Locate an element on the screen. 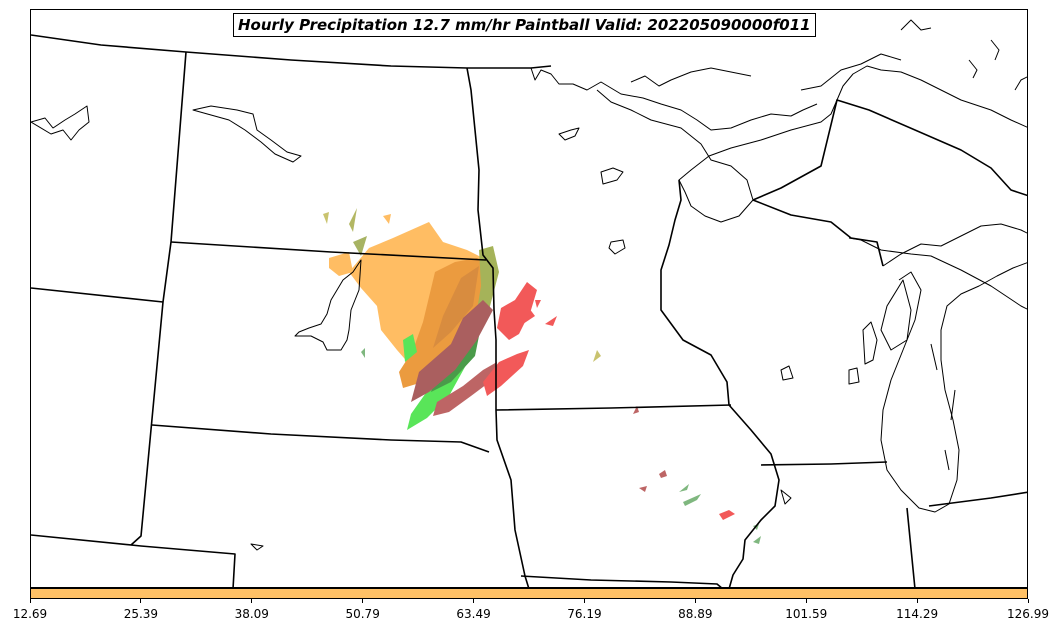  colorbar-tick-label: 126.99 is located at coordinates (1028, 614).